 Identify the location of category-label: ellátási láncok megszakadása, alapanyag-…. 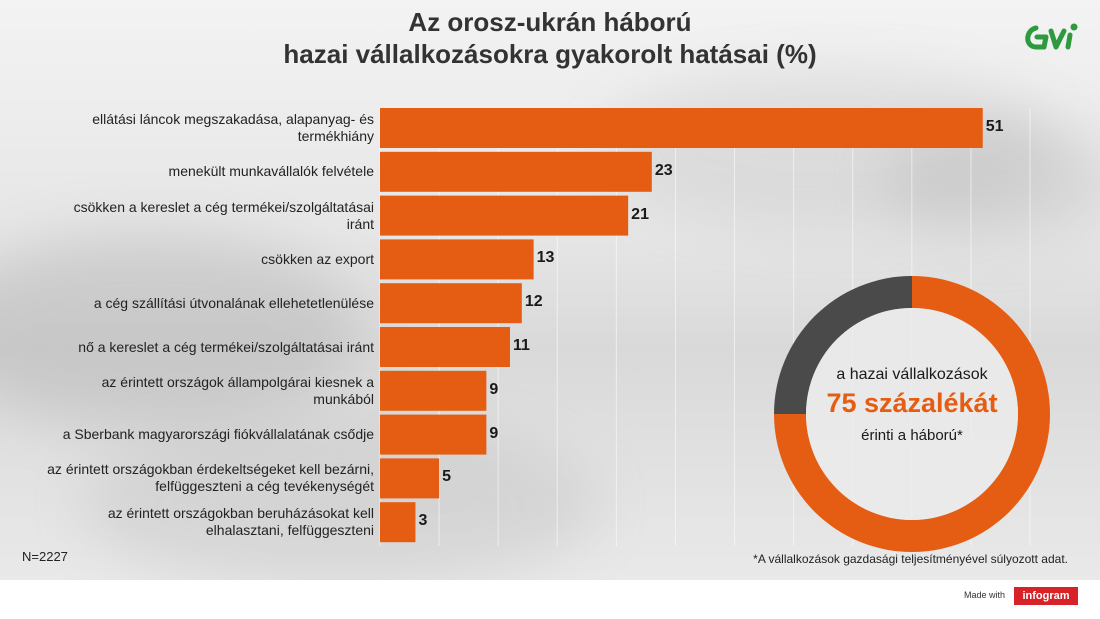
(233, 127).